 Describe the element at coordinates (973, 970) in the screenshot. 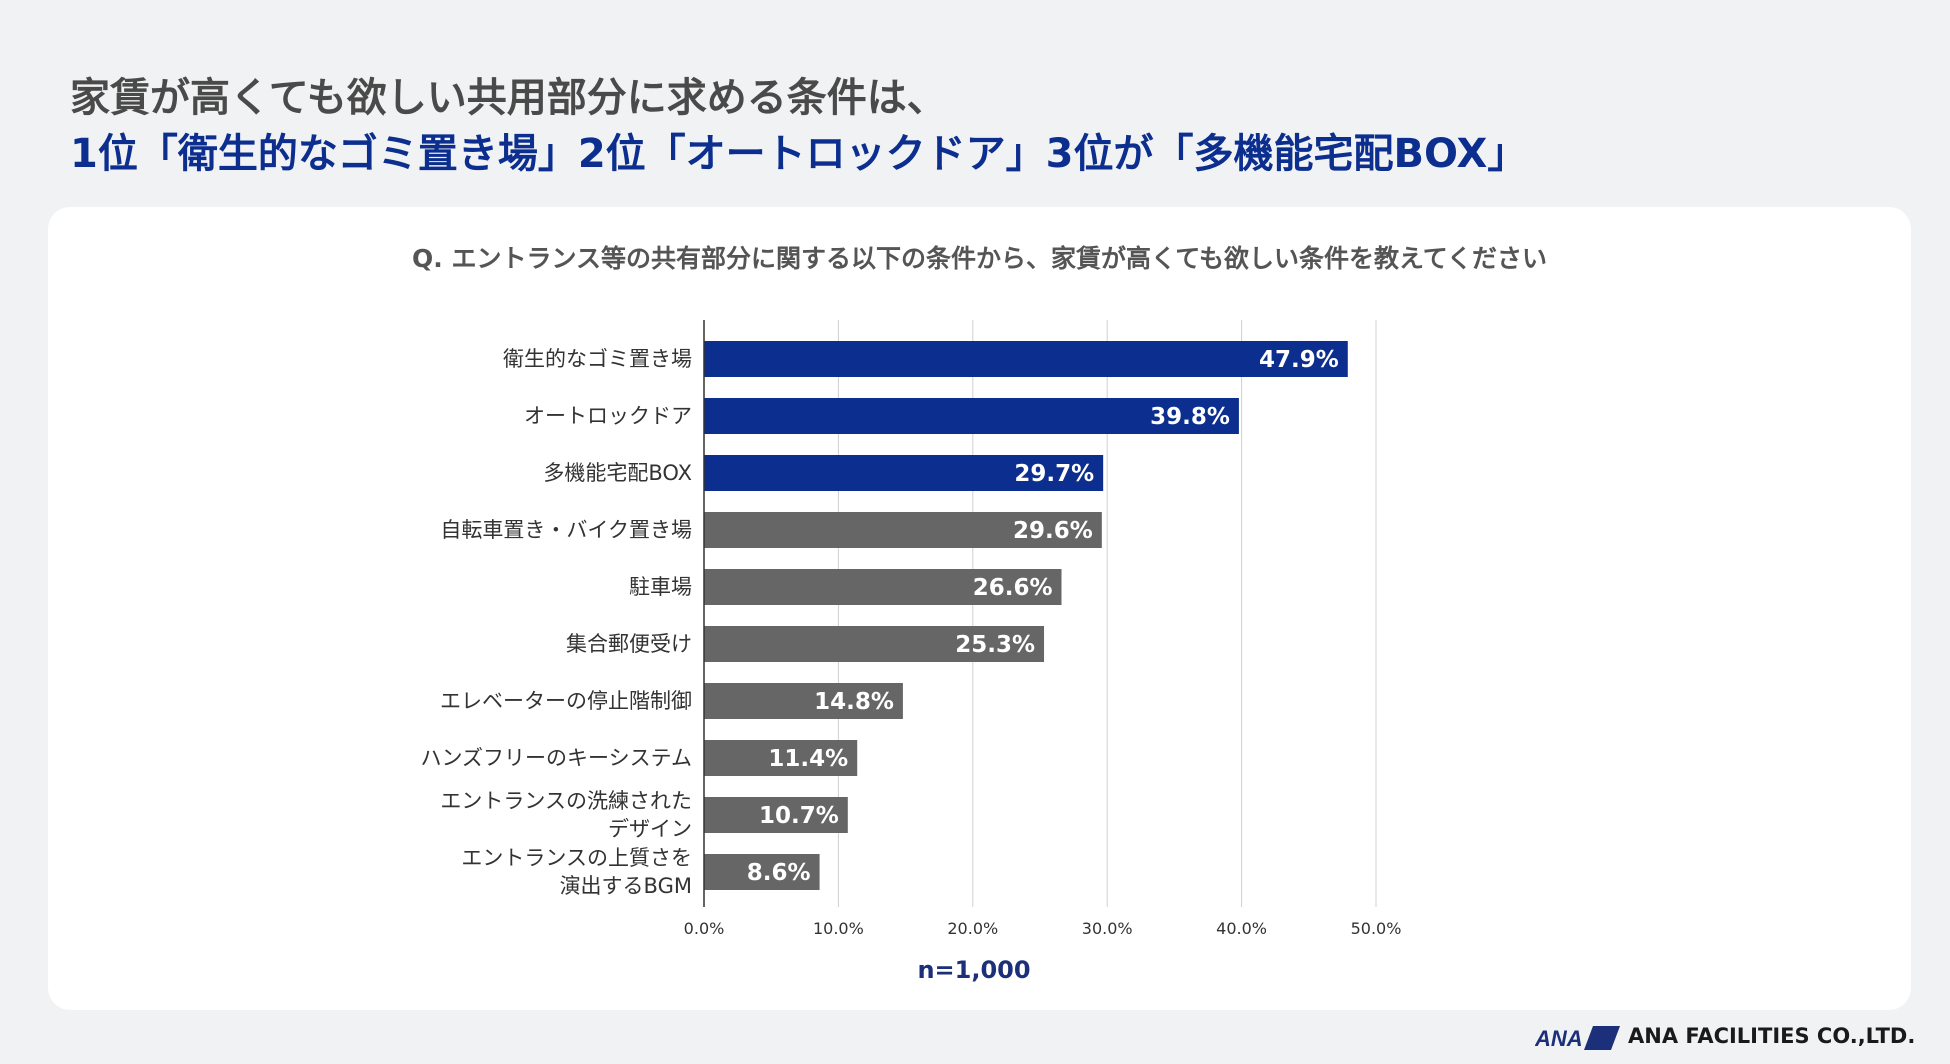

I see `sample-size-note: n=1,000` at that location.